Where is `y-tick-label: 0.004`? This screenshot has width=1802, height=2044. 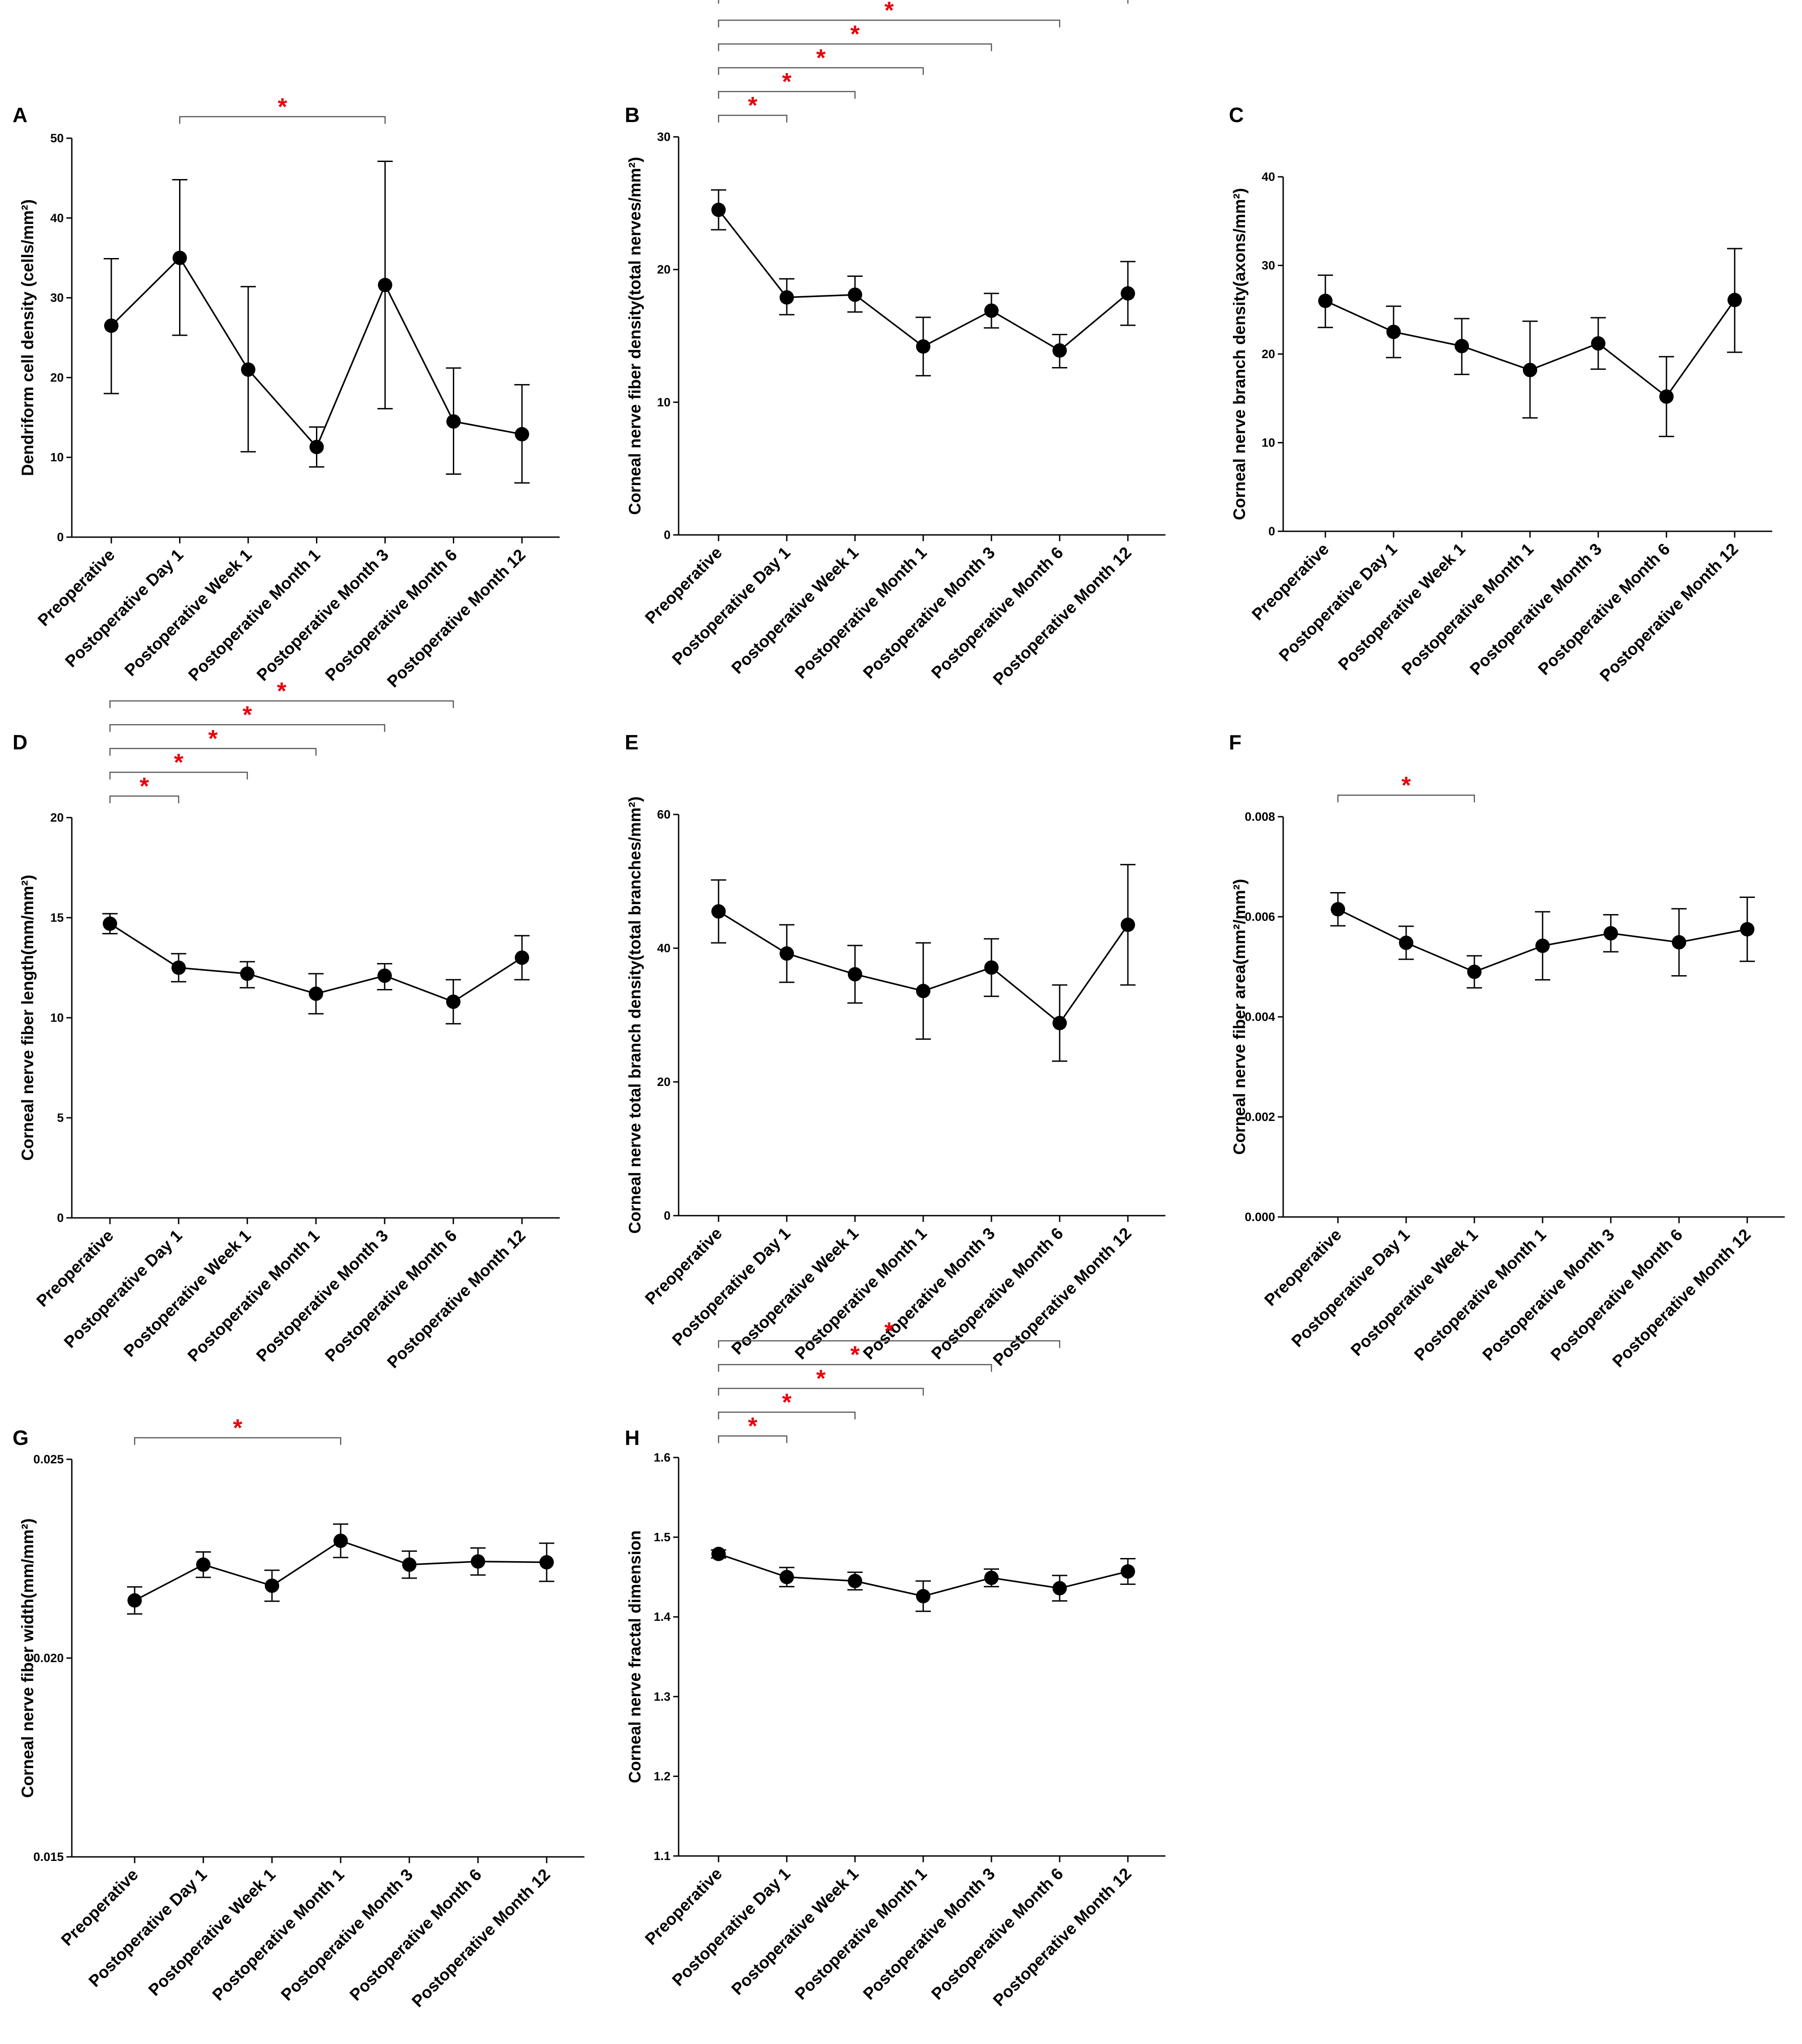 y-tick-label: 0.004 is located at coordinates (1260, 1017).